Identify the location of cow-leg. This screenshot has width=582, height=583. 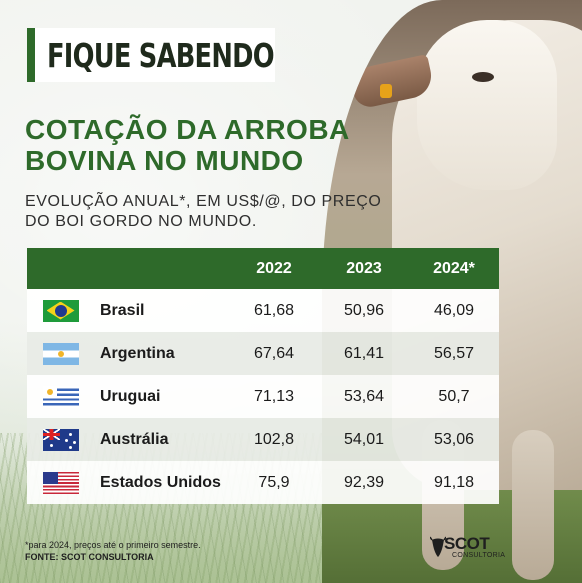
(533, 505).